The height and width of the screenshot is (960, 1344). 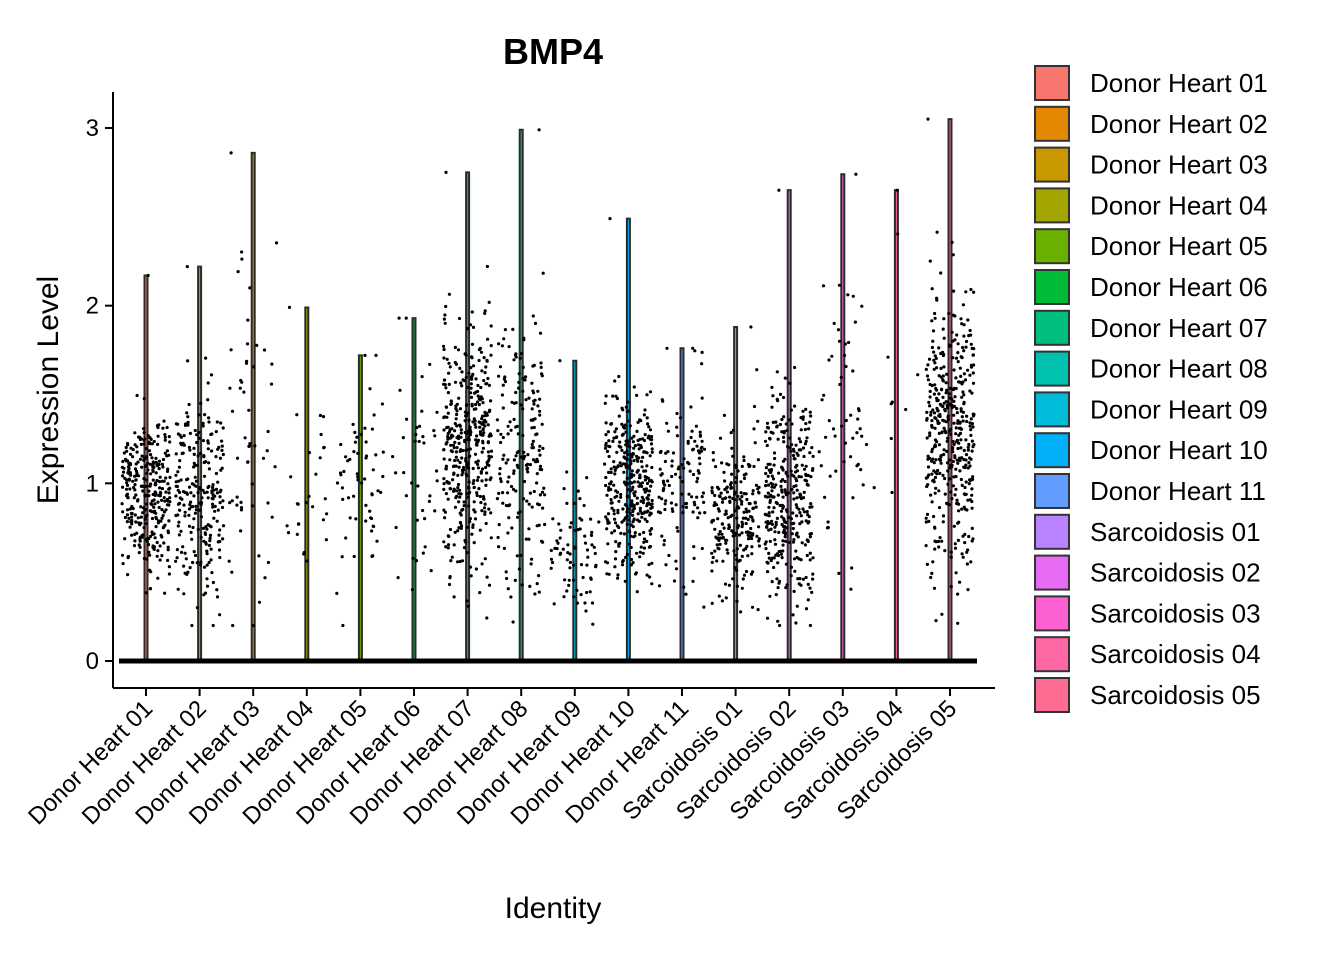 What do you see at coordinates (1179, 450) in the screenshot?
I see `legend-label: Donor Heart 10` at bounding box center [1179, 450].